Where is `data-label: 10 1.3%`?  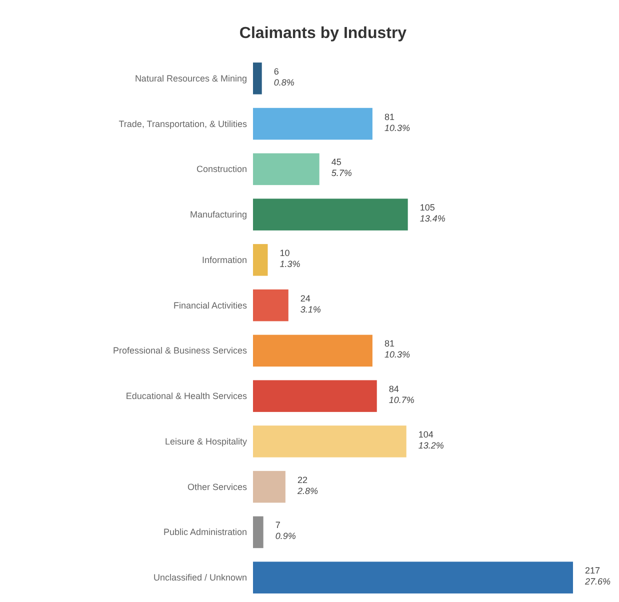
data-label: 10 1.3% is located at coordinates (290, 258).